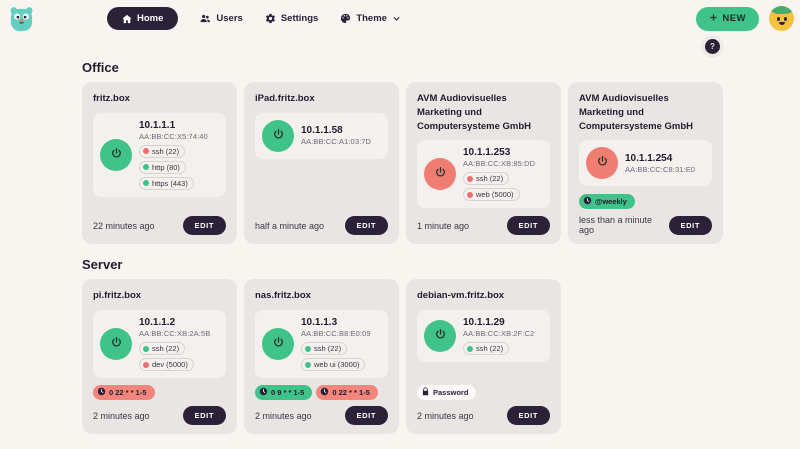  What do you see at coordinates (127, 19) in the screenshot?
I see `home-icon` at bounding box center [127, 19].